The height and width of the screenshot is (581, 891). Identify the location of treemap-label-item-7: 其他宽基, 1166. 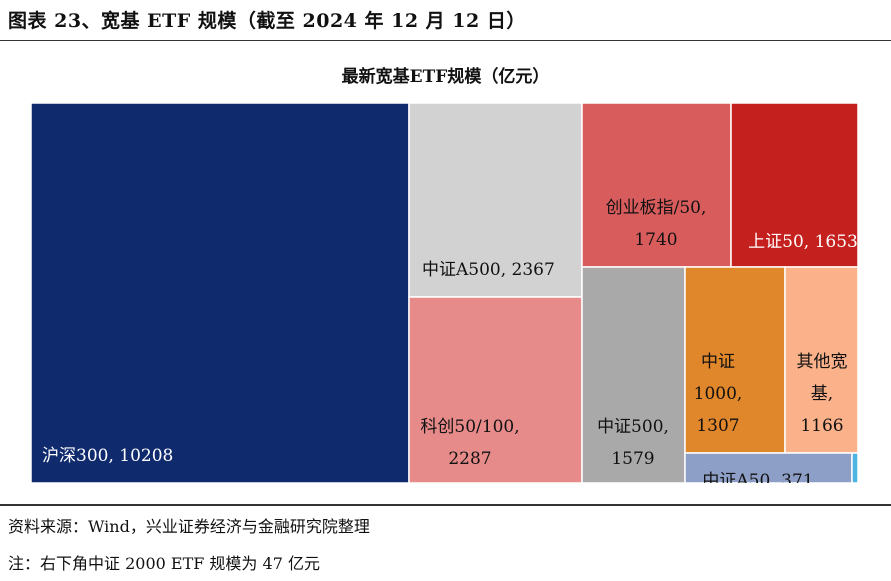
(822, 394).